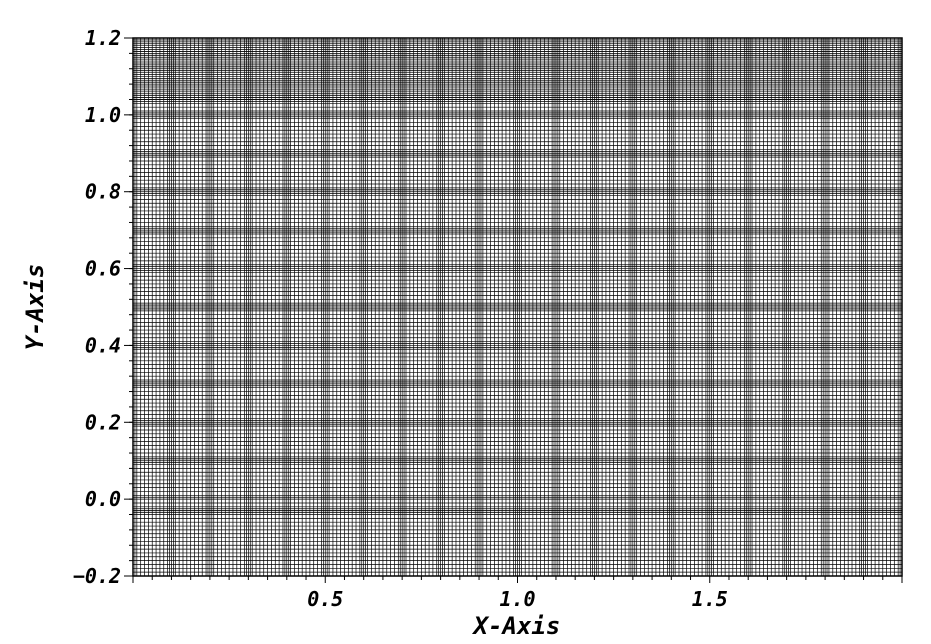  Describe the element at coordinates (103, 422) in the screenshot. I see `y-tick-label: 0.2` at that location.